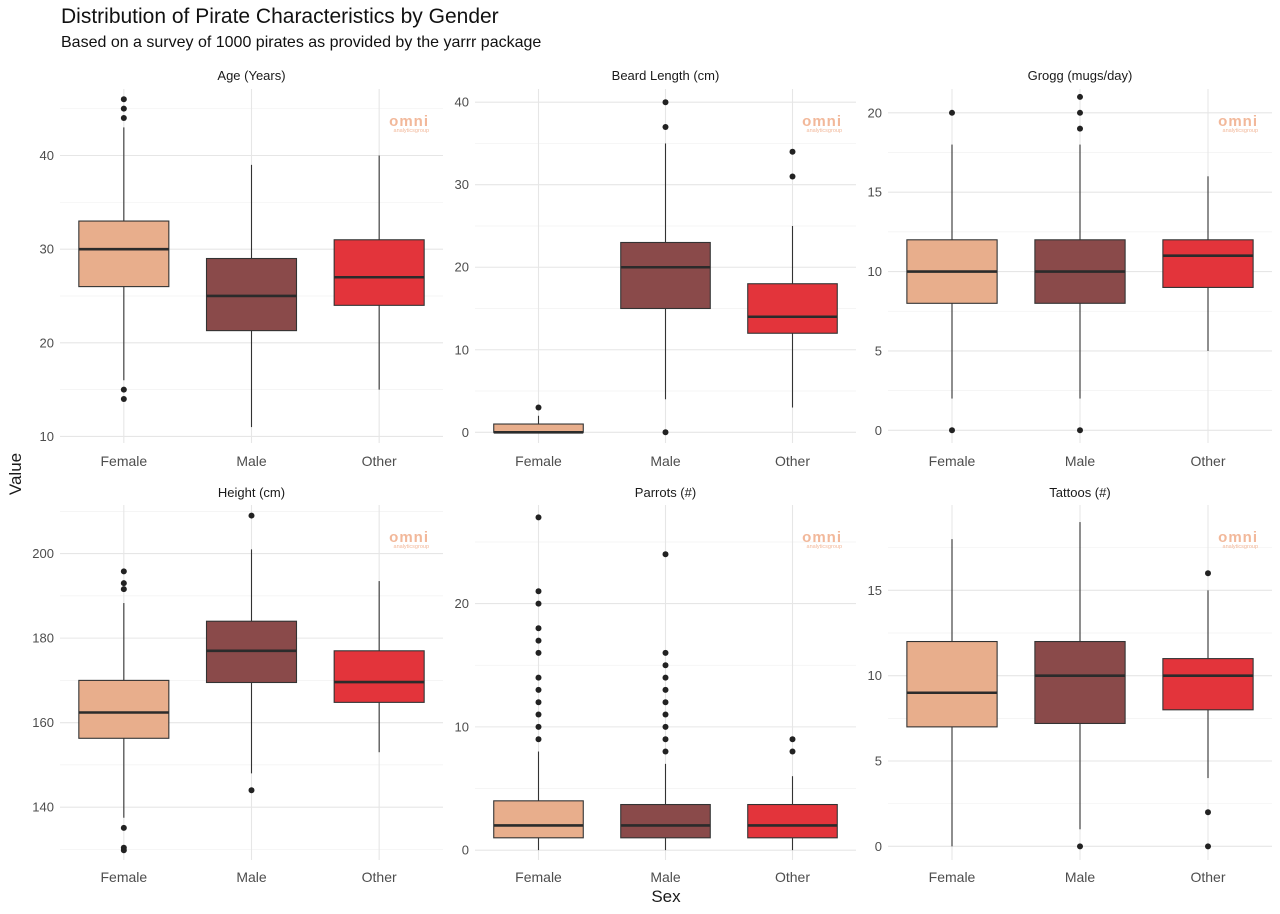 This screenshot has width=1280, height=914. Describe the element at coordinates (666, 75) in the screenshot. I see `beard-length-cm-panel-title: Beard Length (cm)` at that location.